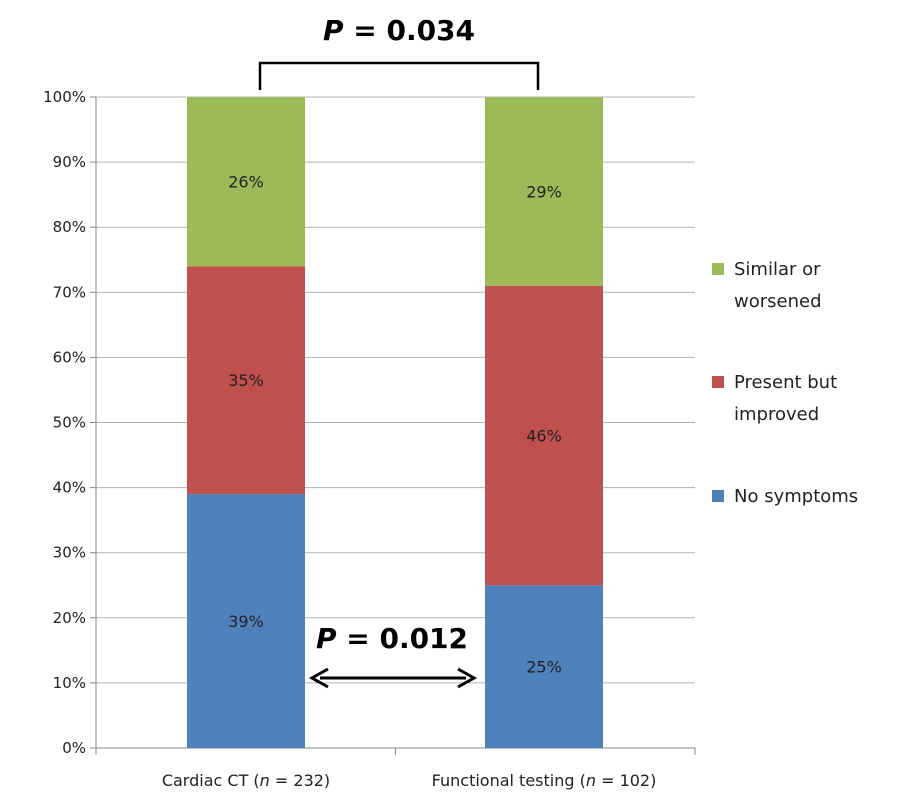  What do you see at coordinates (544, 780) in the screenshot?
I see `x-category-label: Functional testing (n = 102)` at bounding box center [544, 780].